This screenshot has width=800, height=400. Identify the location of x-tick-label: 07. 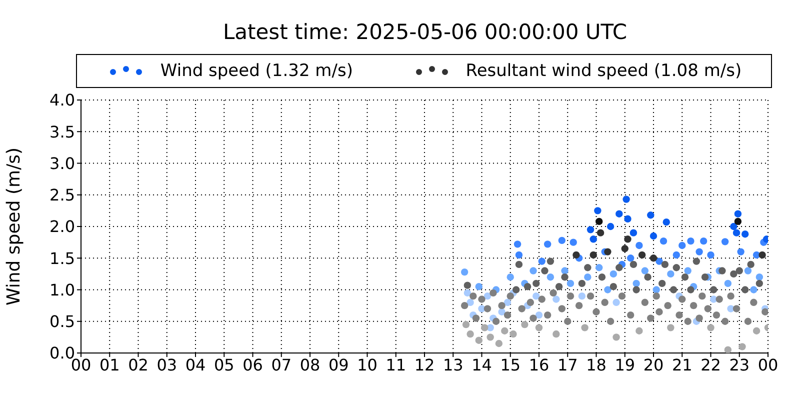
(281, 364).